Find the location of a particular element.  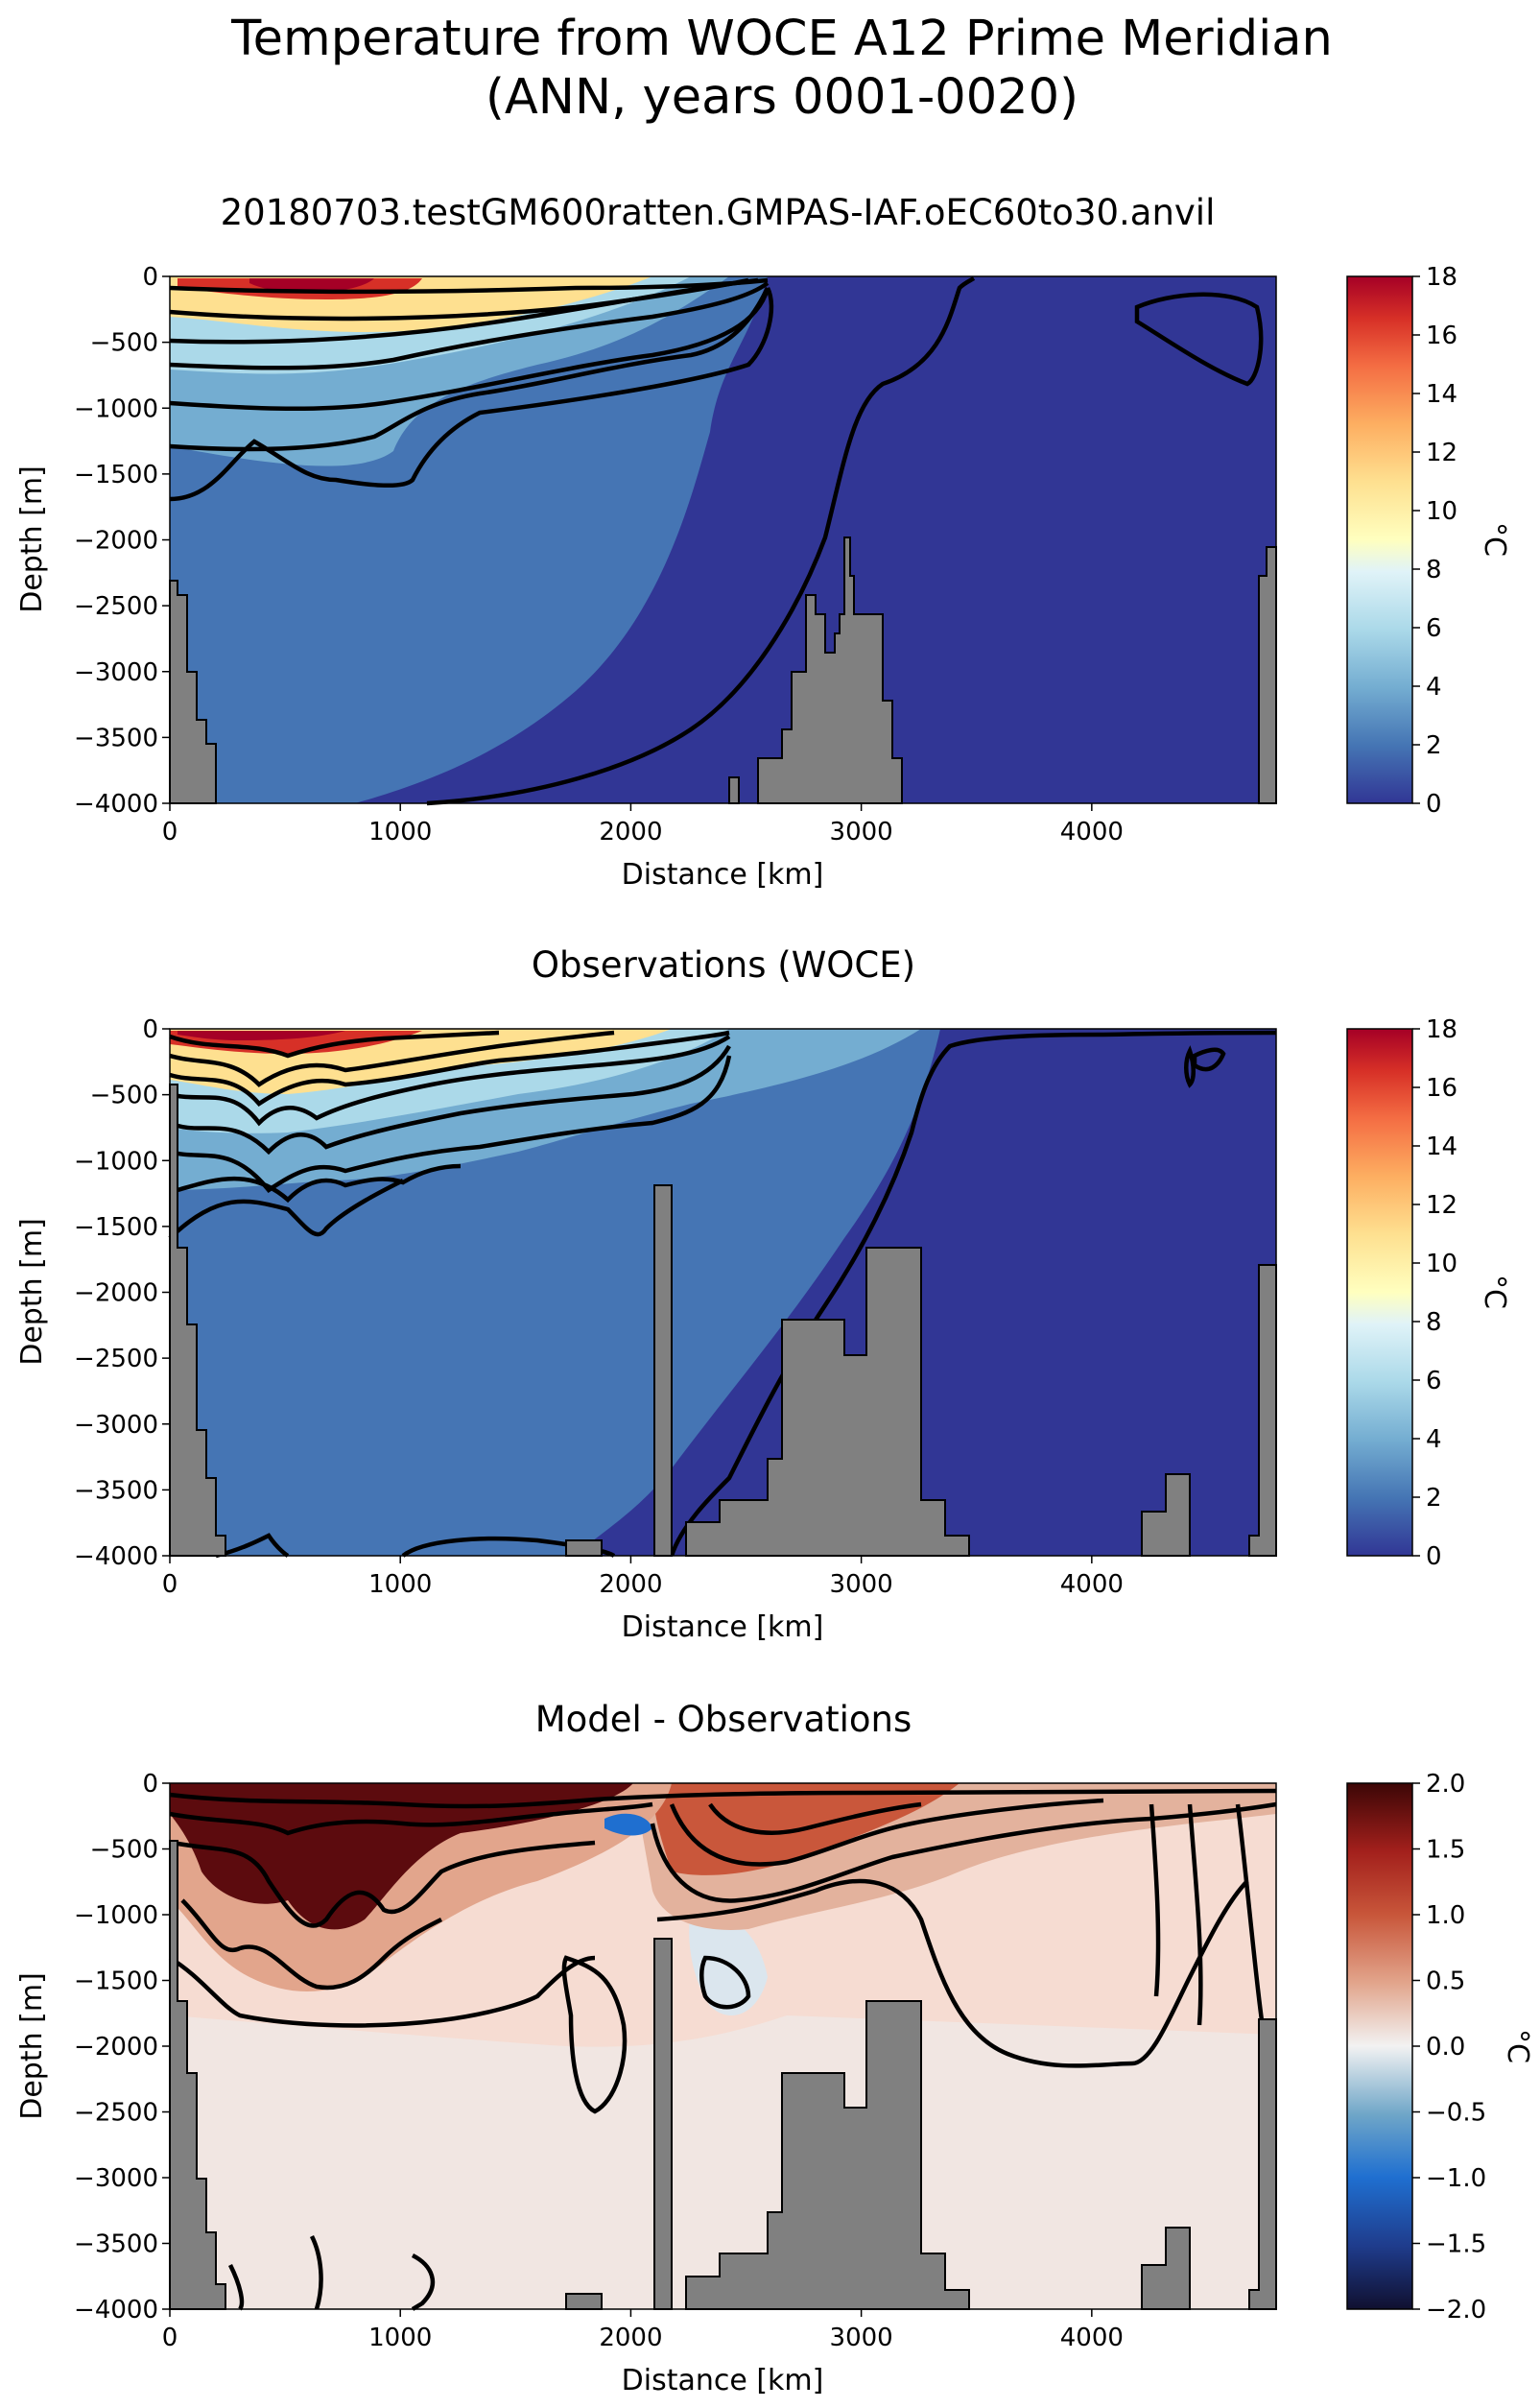

seafloor-topography is located at coordinates (723, 1320).